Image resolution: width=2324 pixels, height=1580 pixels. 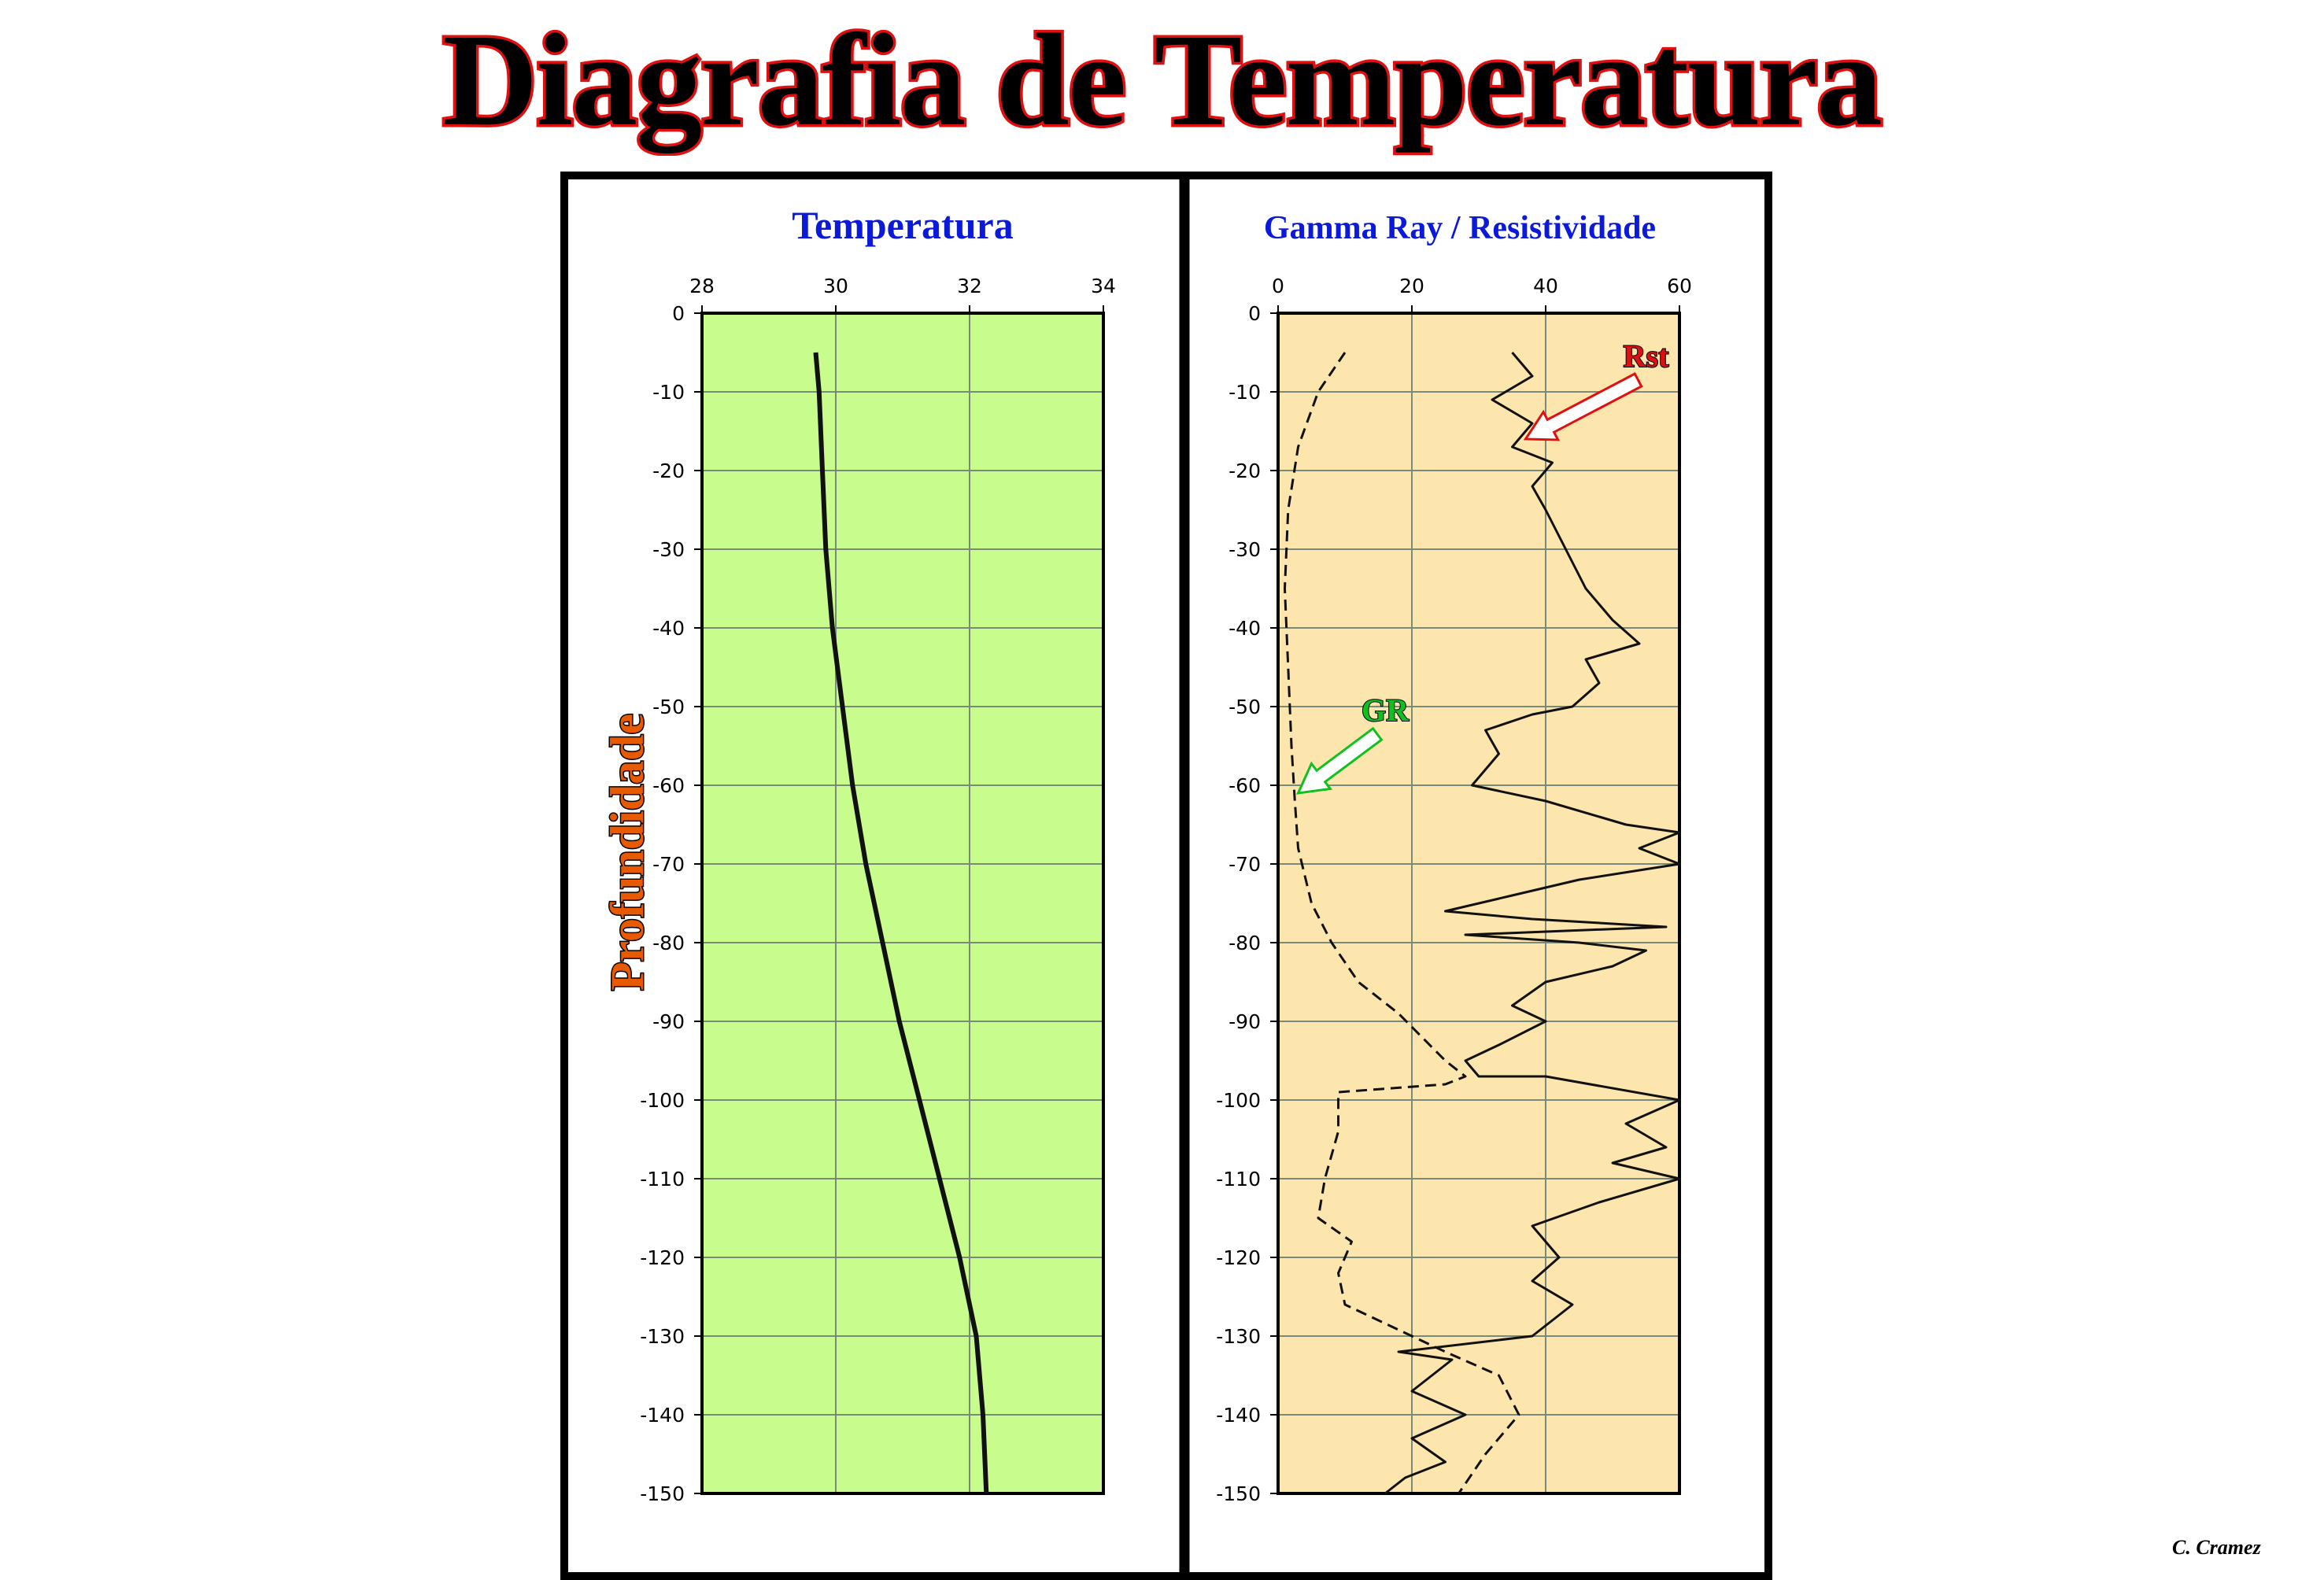 I want to click on x-tick-label: 0, so click(x=1278, y=286).